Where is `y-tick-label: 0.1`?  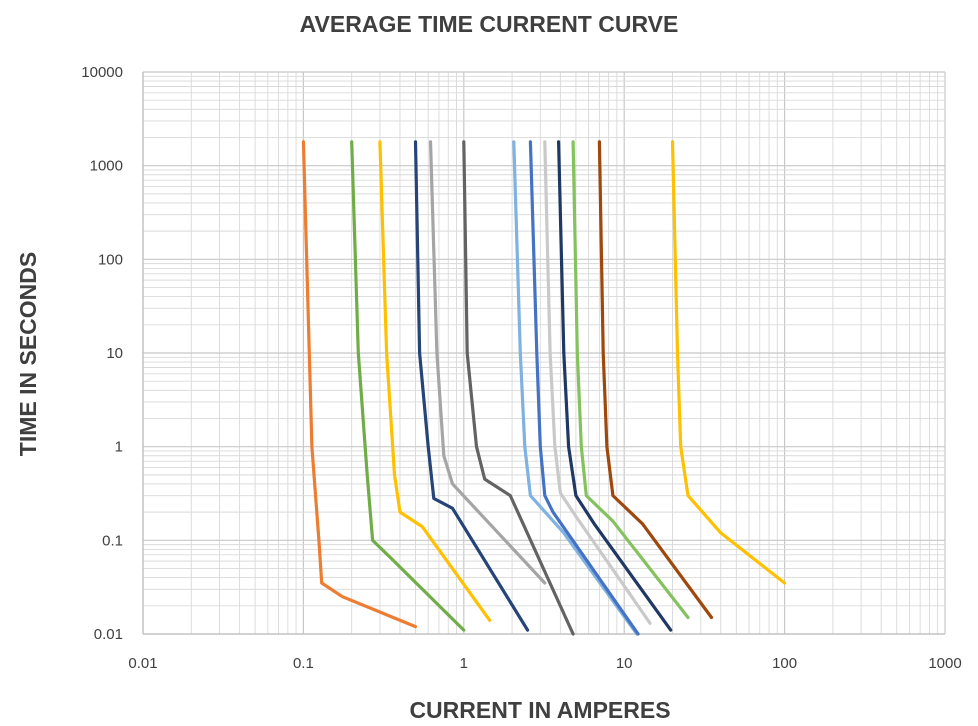 y-tick-label: 0.1 is located at coordinates (112, 540).